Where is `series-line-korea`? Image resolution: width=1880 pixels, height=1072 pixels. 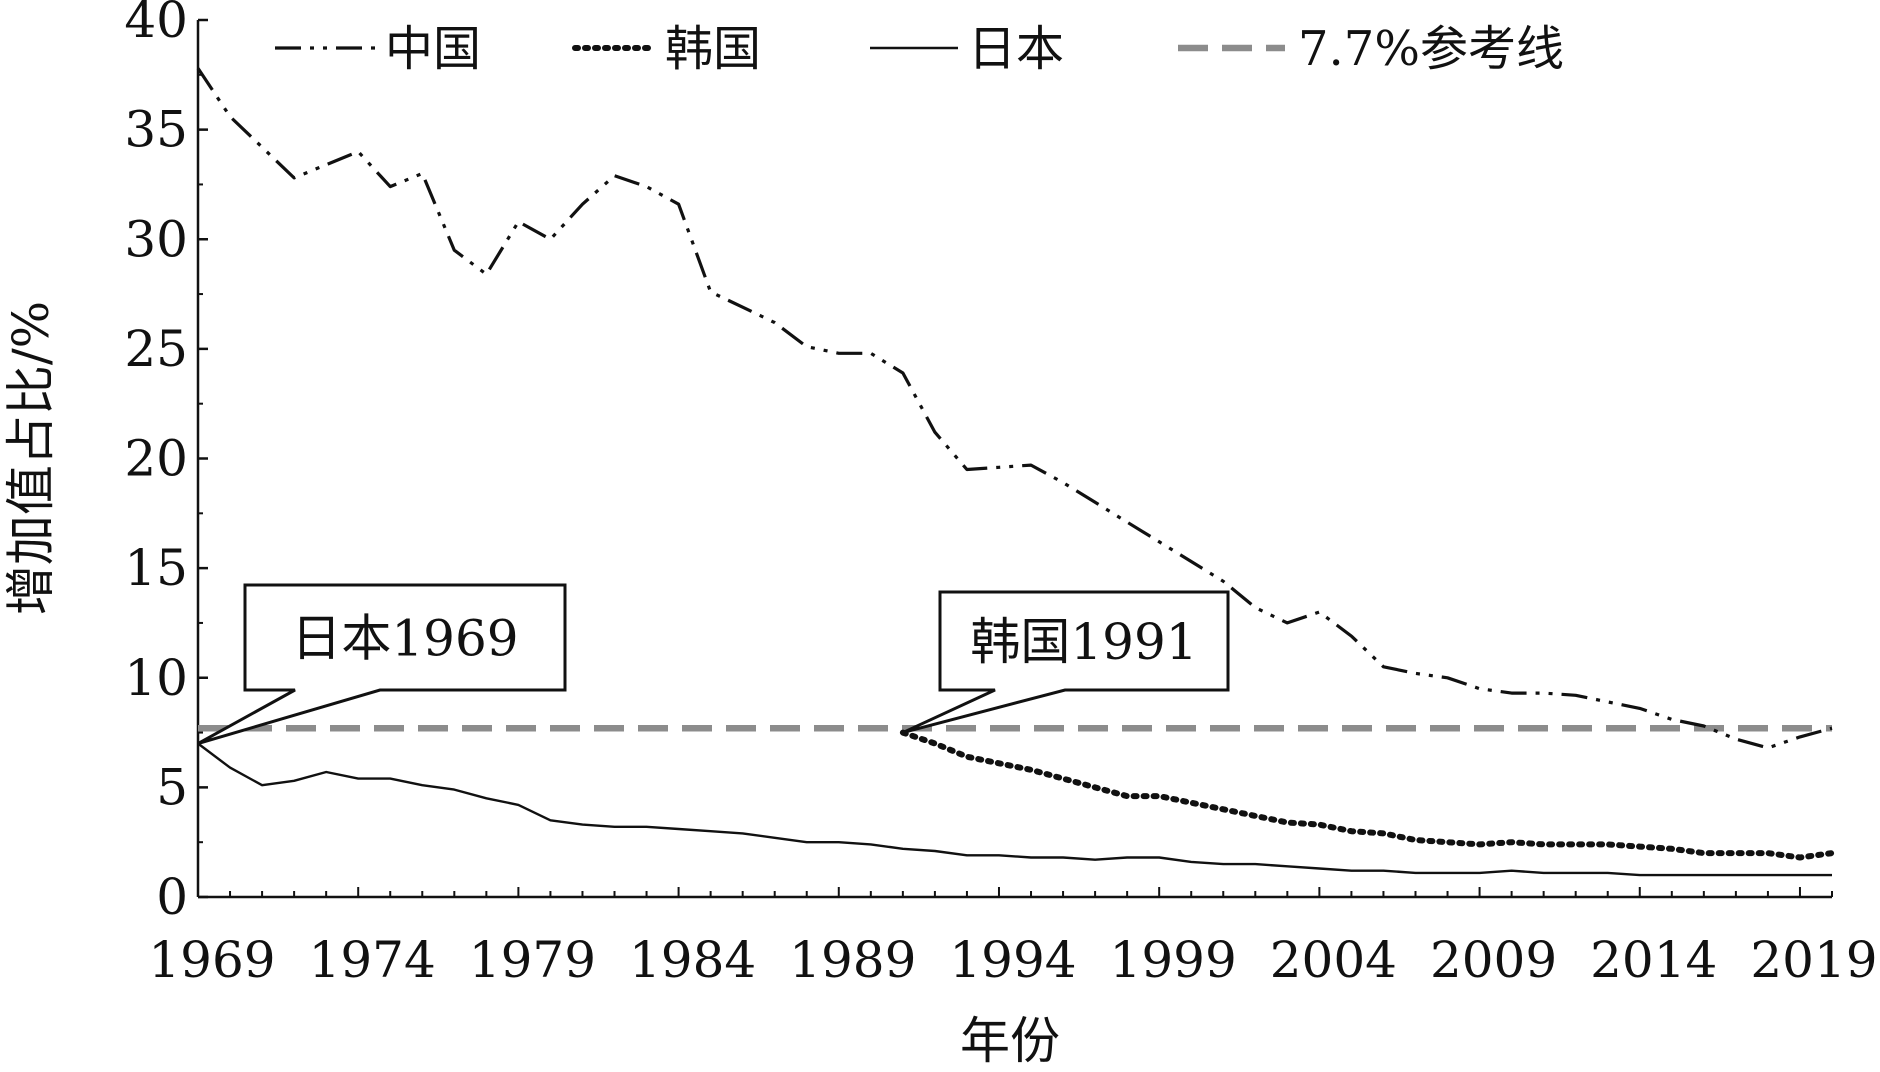
series-line-korea is located at coordinates (1367, 795).